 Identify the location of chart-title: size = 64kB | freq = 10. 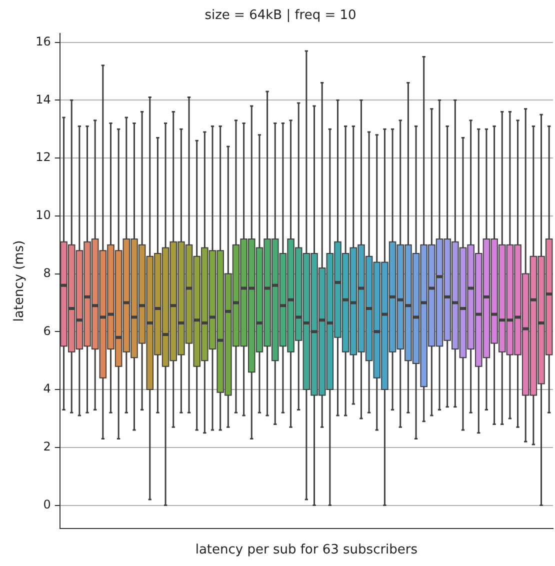
(280, 16).